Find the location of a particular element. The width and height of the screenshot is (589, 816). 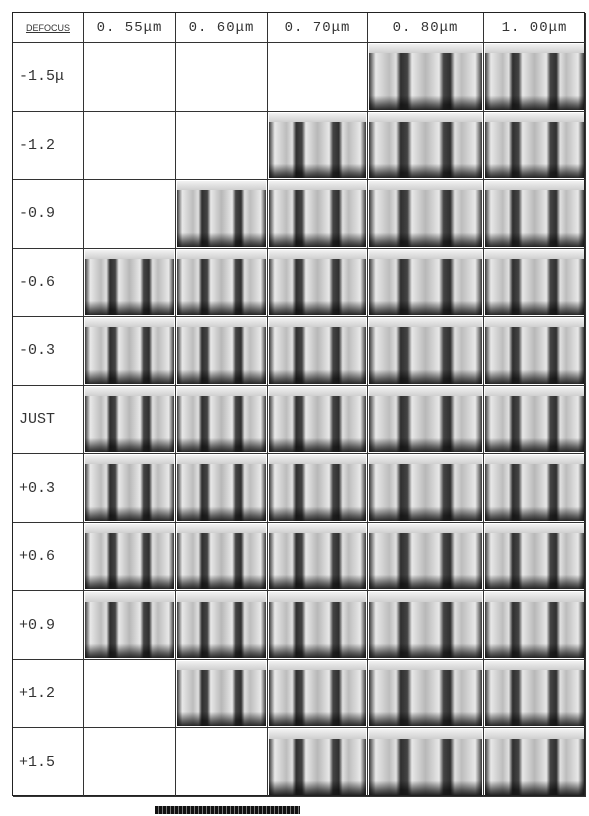

row-label-text: -0.6 is located at coordinates (37, 282).